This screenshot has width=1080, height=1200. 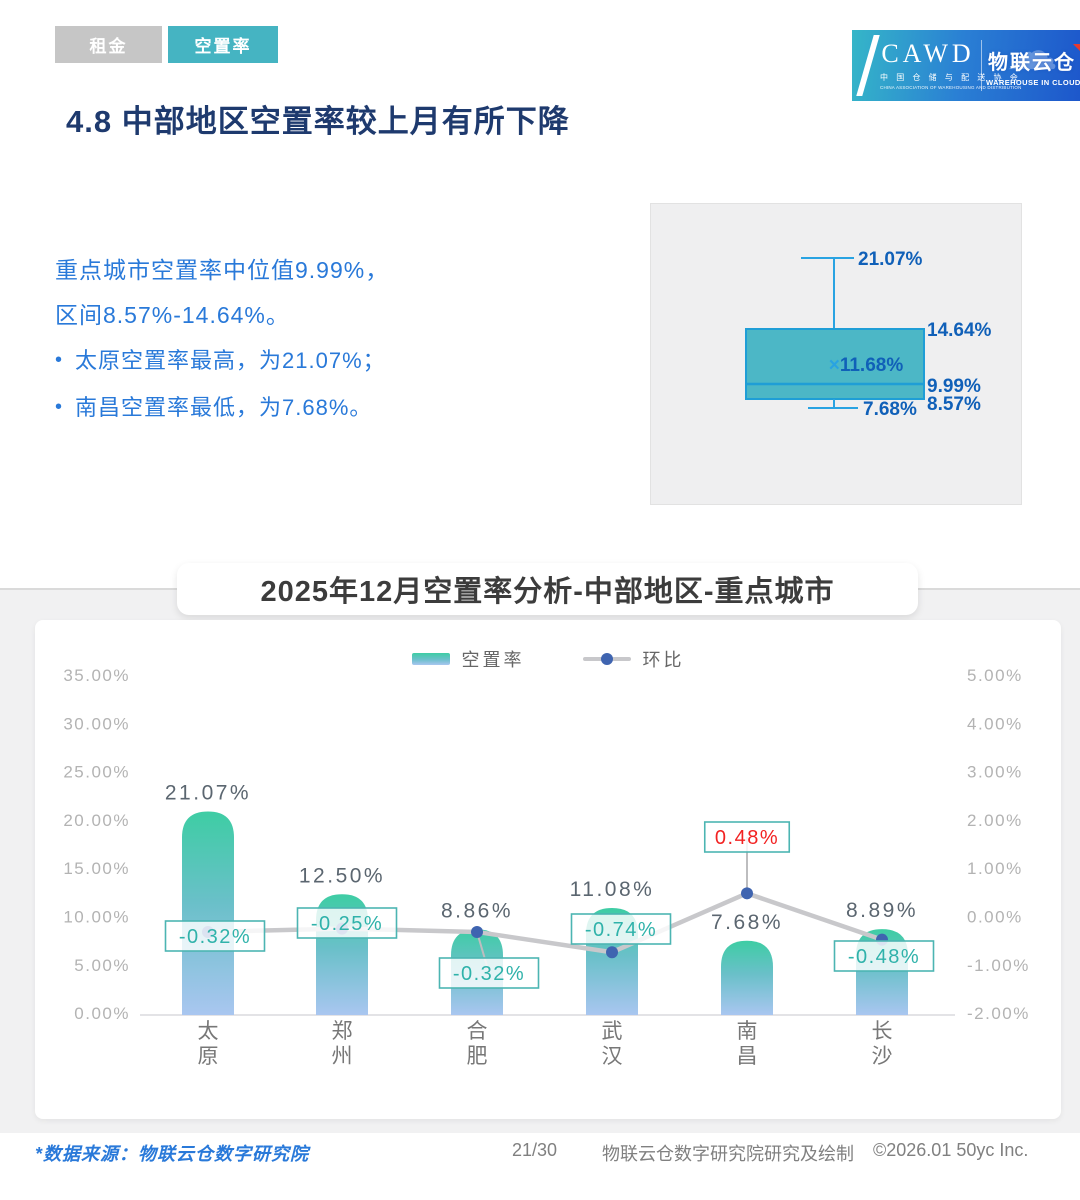 I want to click on vacancy-swatch-icon, so click(x=430, y=659).